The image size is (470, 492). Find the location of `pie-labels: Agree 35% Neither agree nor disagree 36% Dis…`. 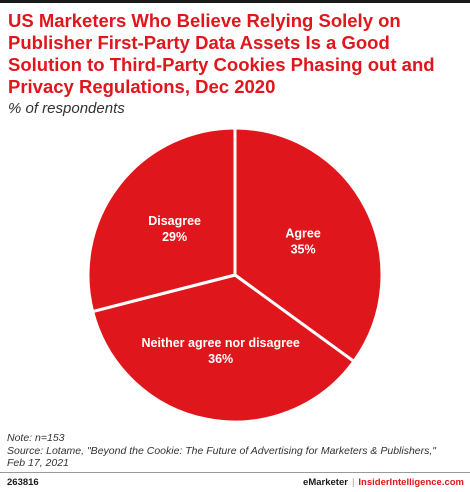

pie-labels: Agree 35% Neither agree nor disagree 36% Dis… is located at coordinates (230, 290).